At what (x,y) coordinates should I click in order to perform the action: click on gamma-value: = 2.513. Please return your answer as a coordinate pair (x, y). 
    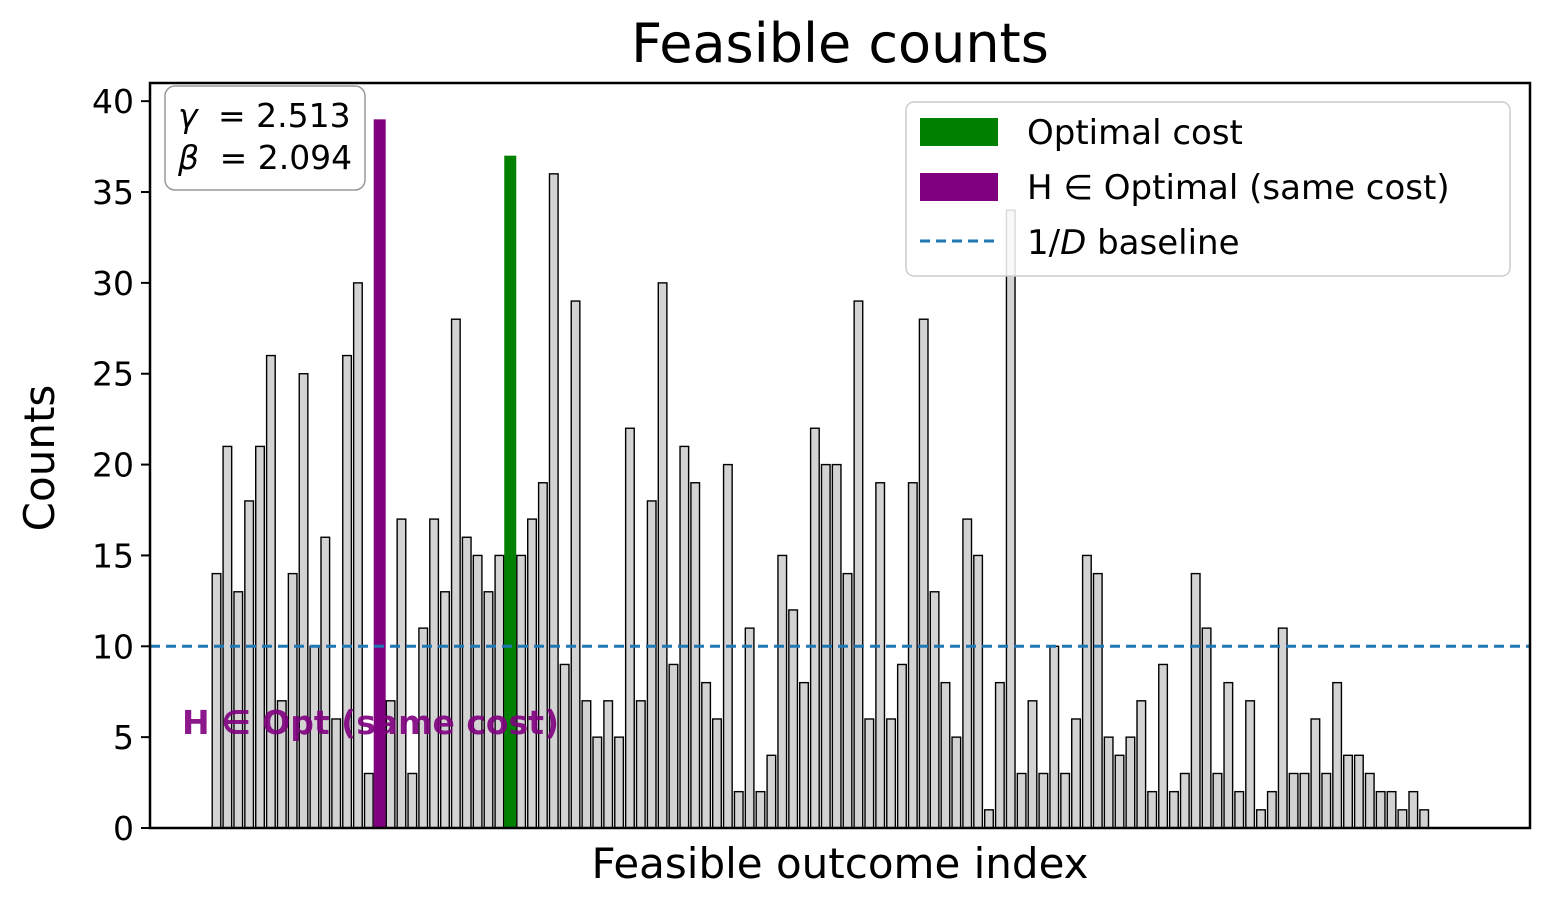
    Looking at the image, I should click on (284, 115).